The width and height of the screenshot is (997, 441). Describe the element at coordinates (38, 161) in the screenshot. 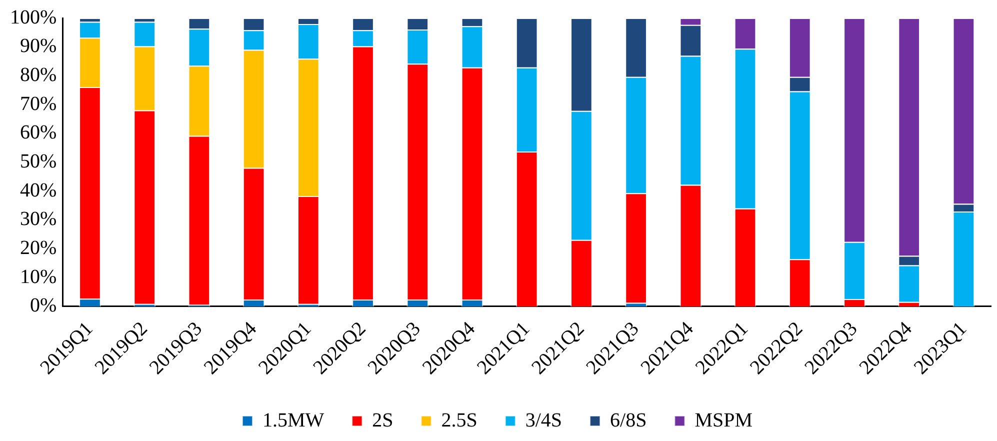

I see `y-tick-label: 50%` at that location.